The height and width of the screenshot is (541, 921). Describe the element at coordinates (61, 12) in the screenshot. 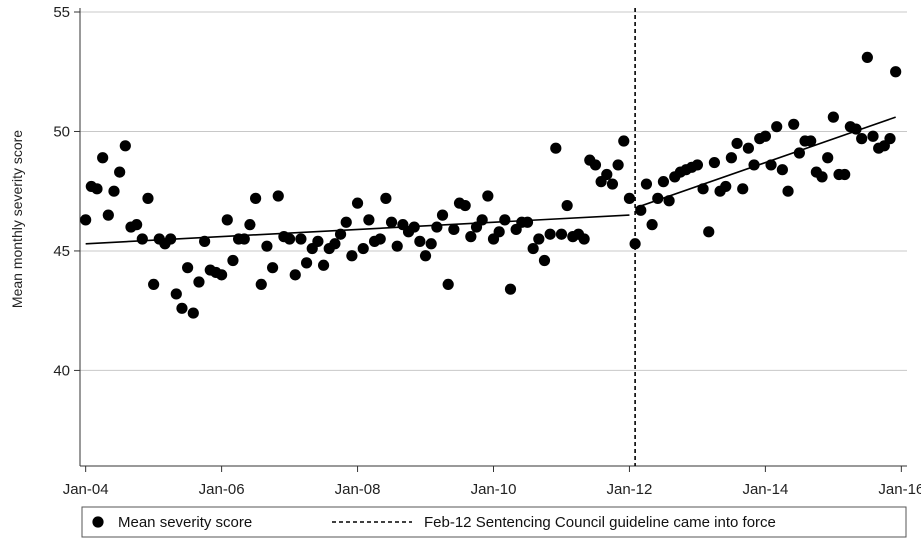

I see `y-tick-label-55: 55` at that location.